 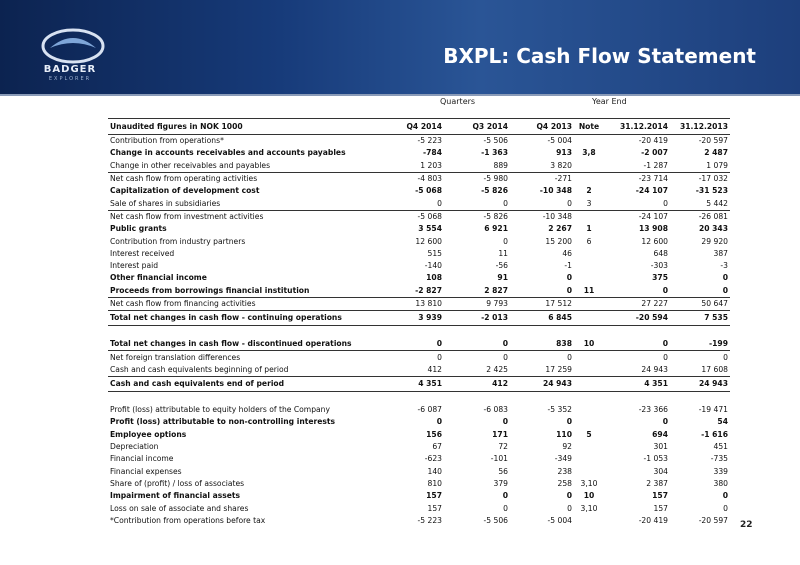 What do you see at coordinates (434, 278) in the screenshot?
I see `value-cell: 108` at bounding box center [434, 278].